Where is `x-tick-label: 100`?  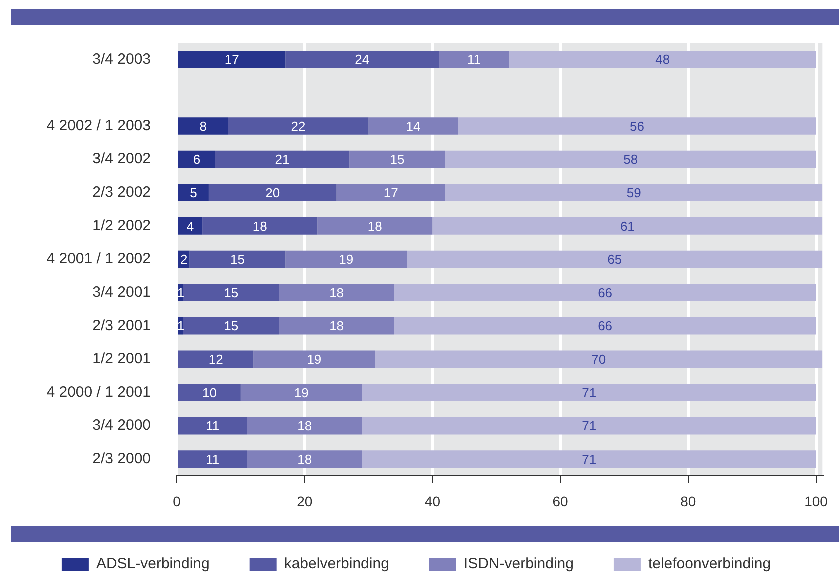 x-tick-label: 100 is located at coordinates (816, 501).